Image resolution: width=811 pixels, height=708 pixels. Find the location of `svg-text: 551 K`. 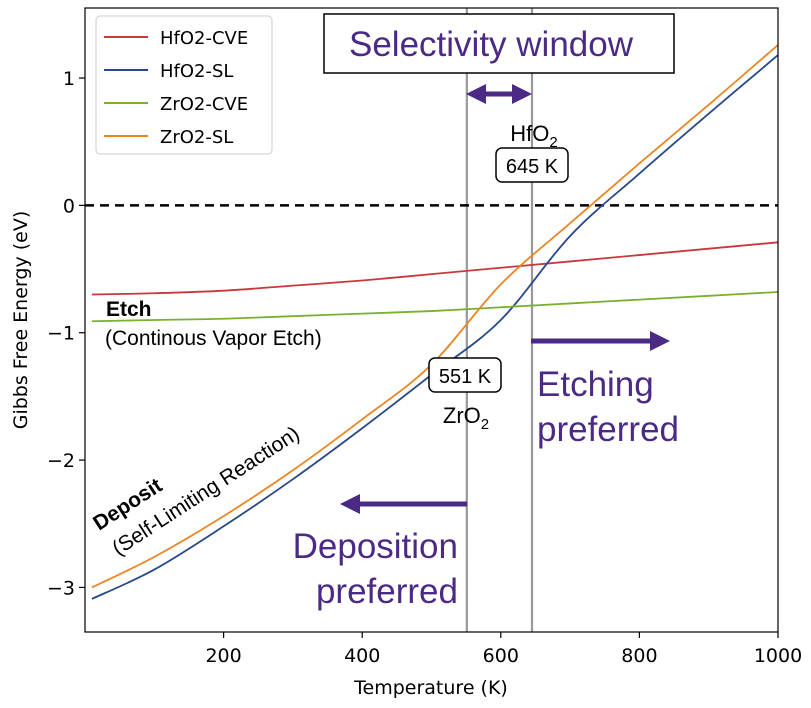

svg-text: 551 K is located at coordinates (465, 377).